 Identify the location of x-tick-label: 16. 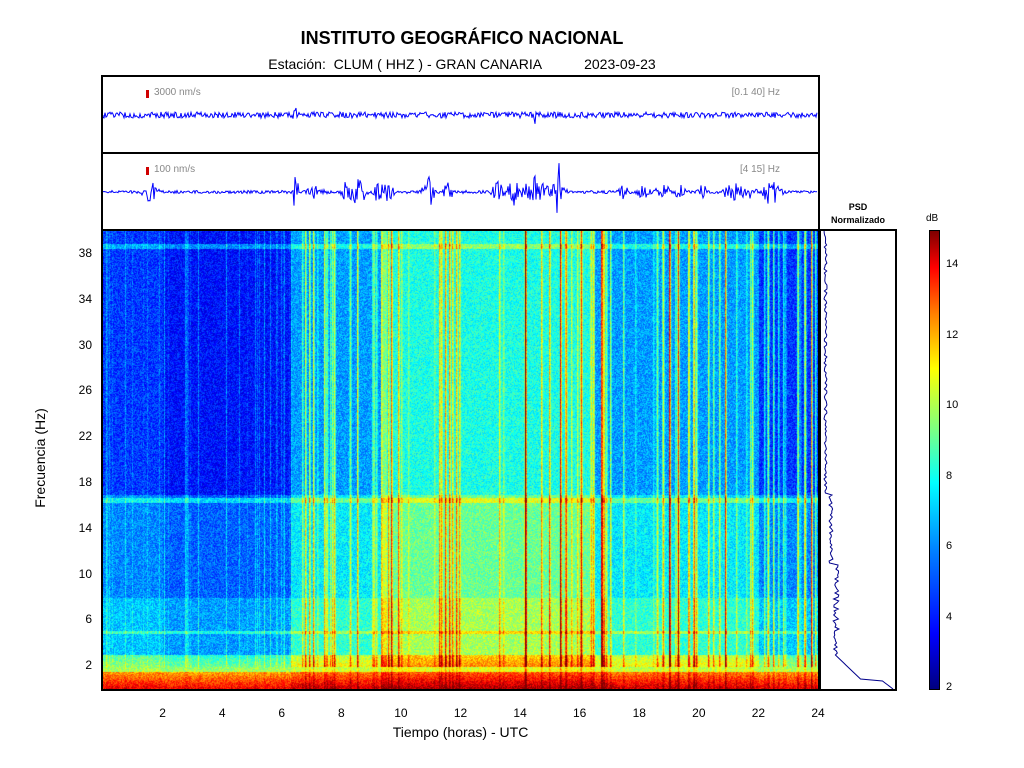
(579, 713).